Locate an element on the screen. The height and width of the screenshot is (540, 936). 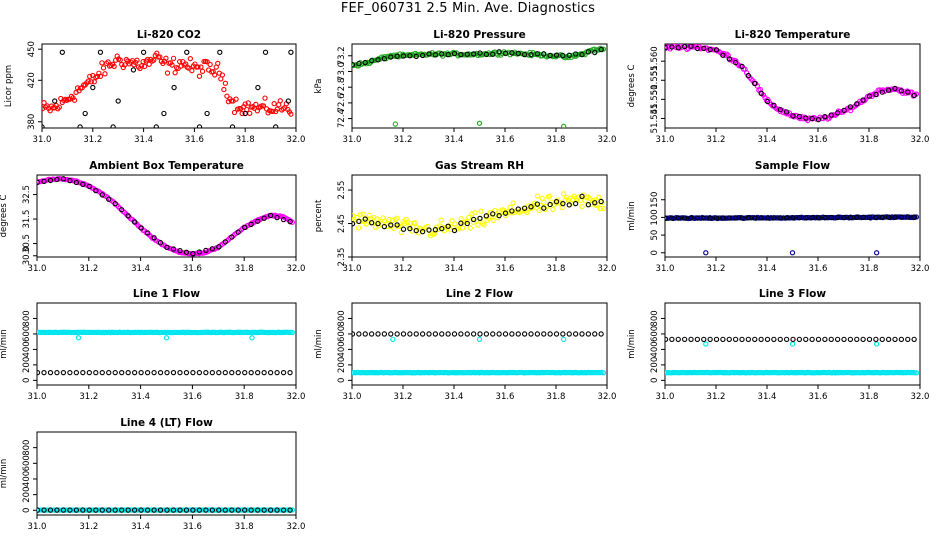
panel-title: Sample Flow is located at coordinates (792, 166).